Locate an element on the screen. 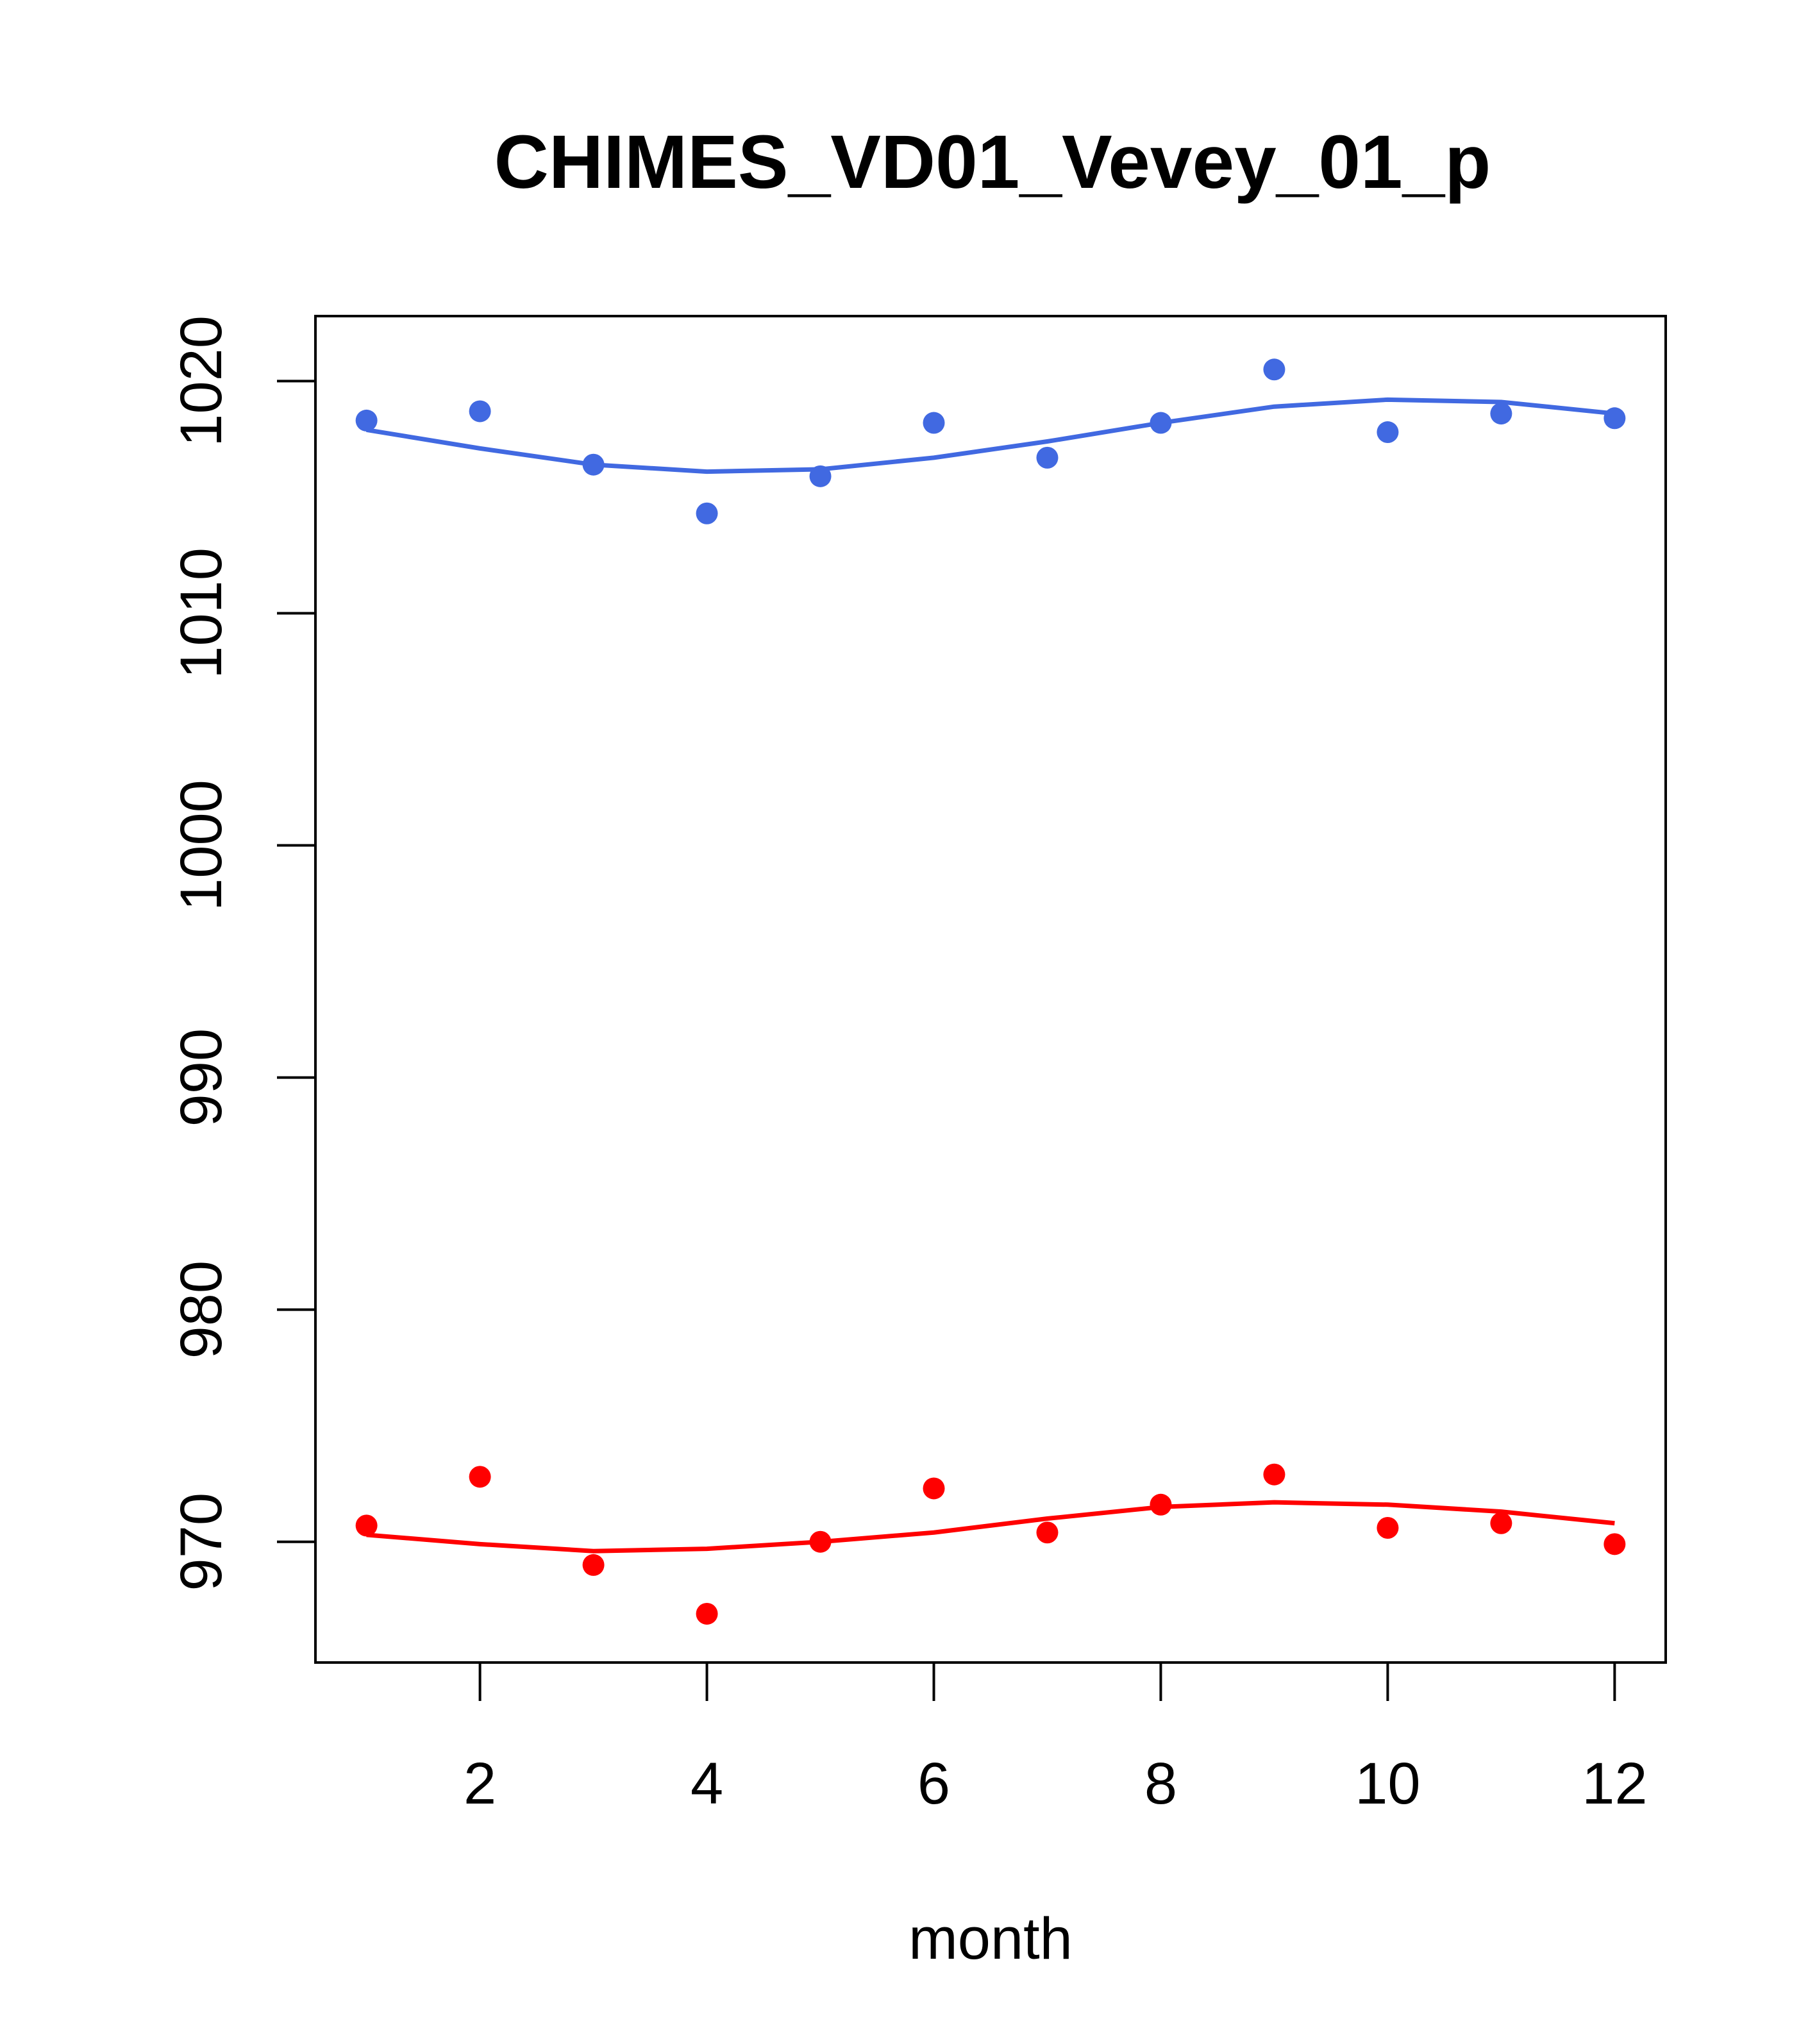 The image size is (1817, 2044). series-2-smooth-line is located at coordinates (991, 1527).